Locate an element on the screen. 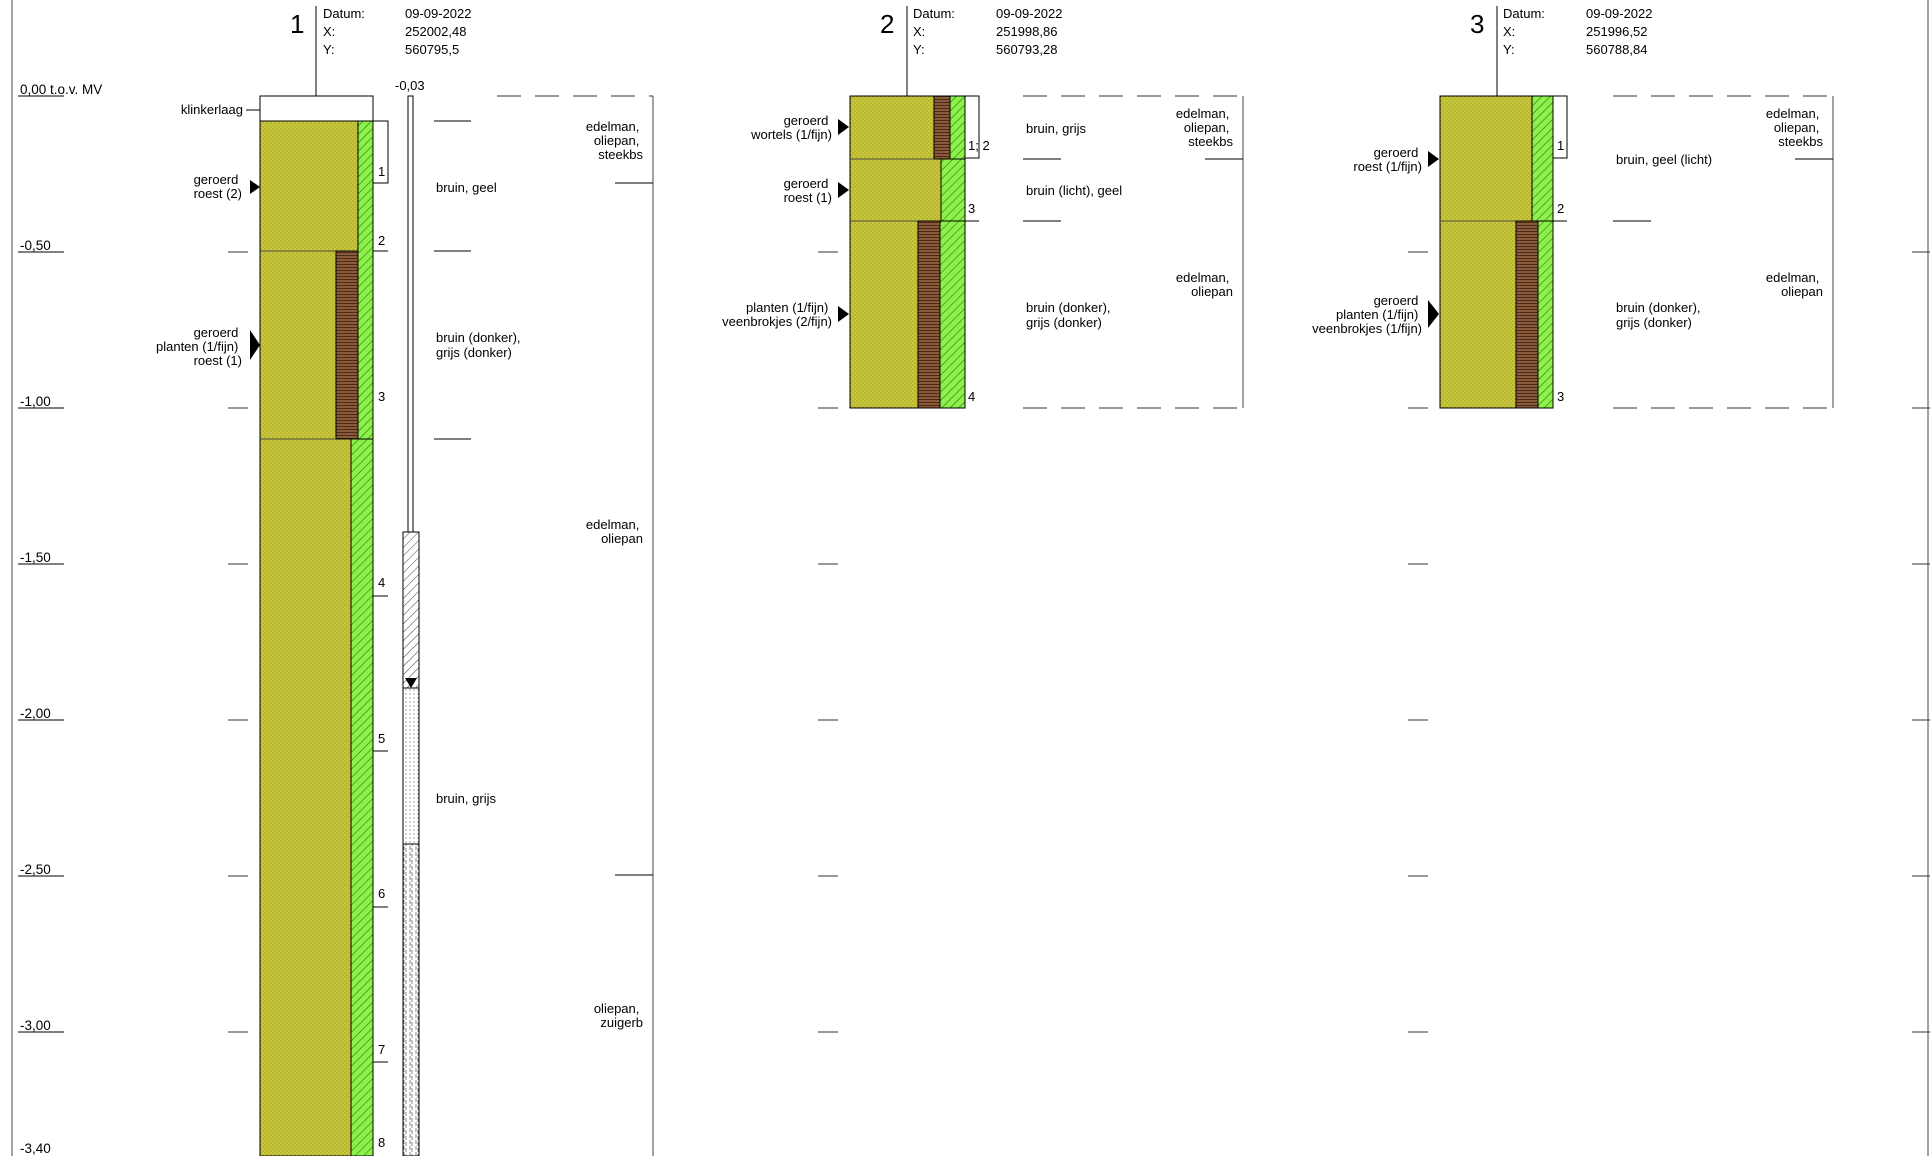 This screenshot has width=1932, height=1156. boring-2-x-value: 251998,86 is located at coordinates (1026, 31).